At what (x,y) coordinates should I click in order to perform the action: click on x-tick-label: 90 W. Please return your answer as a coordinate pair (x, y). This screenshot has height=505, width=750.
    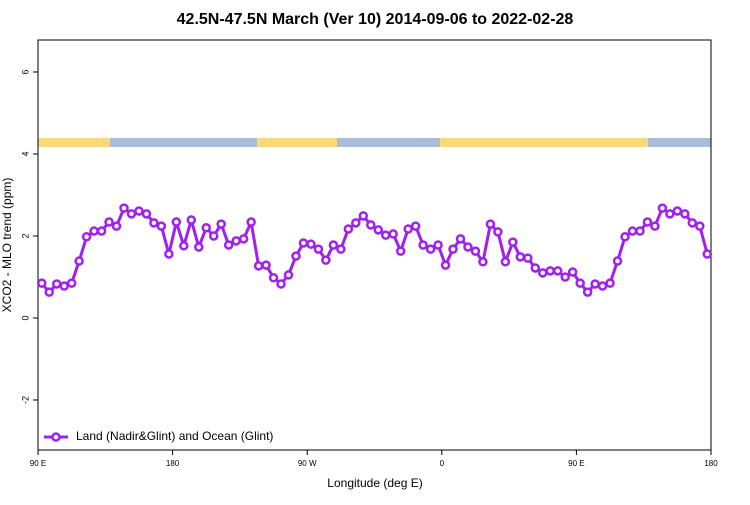
    Looking at the image, I should click on (307, 463).